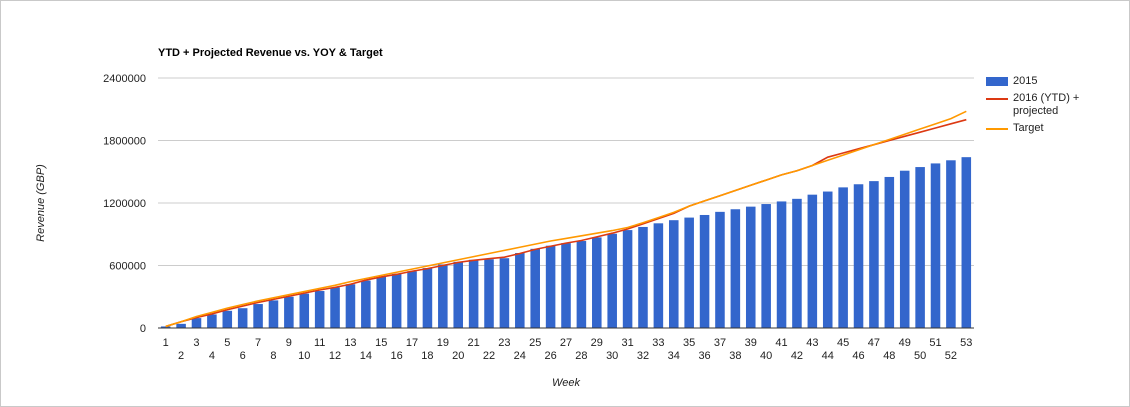 The height and width of the screenshot is (407, 1130). I want to click on legend: 2015 2016 (YTD) + projected Target, so click(1046, 107).